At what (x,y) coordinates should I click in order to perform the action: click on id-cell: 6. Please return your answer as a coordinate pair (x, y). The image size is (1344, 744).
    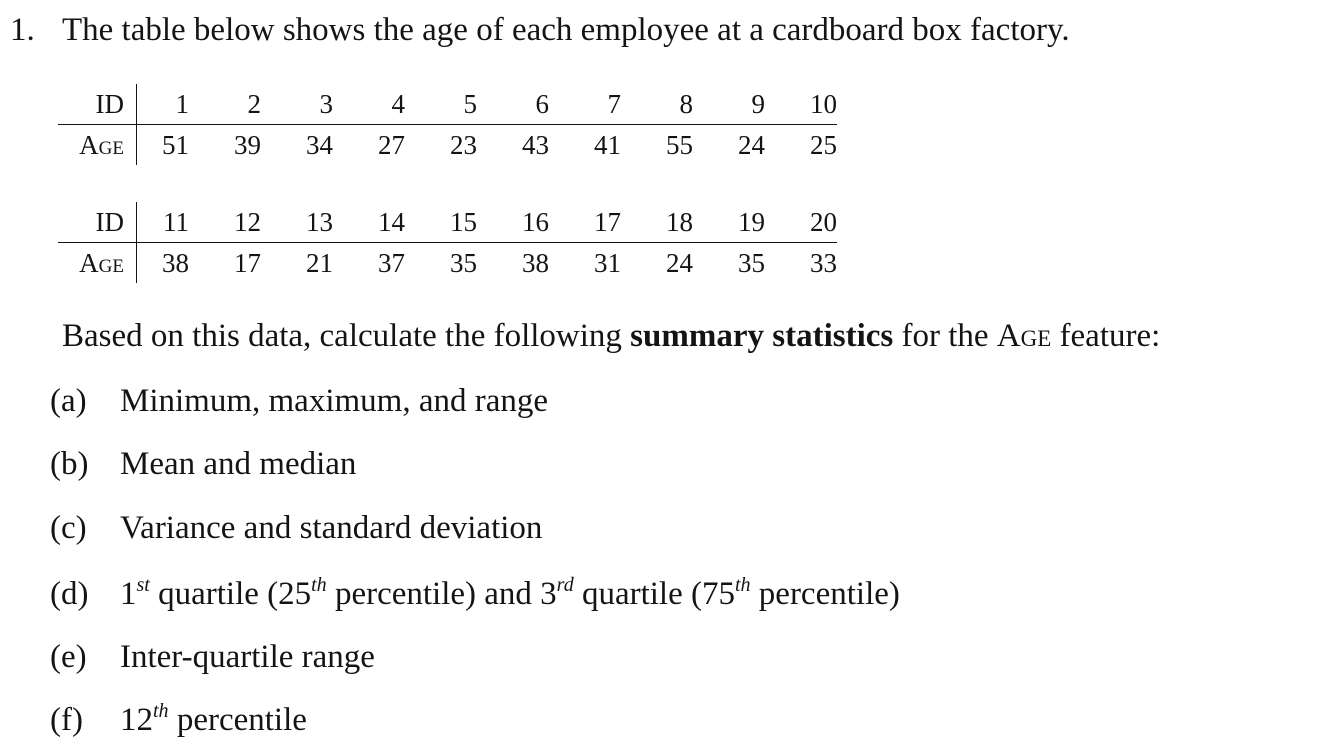
    Looking at the image, I should click on (513, 104).